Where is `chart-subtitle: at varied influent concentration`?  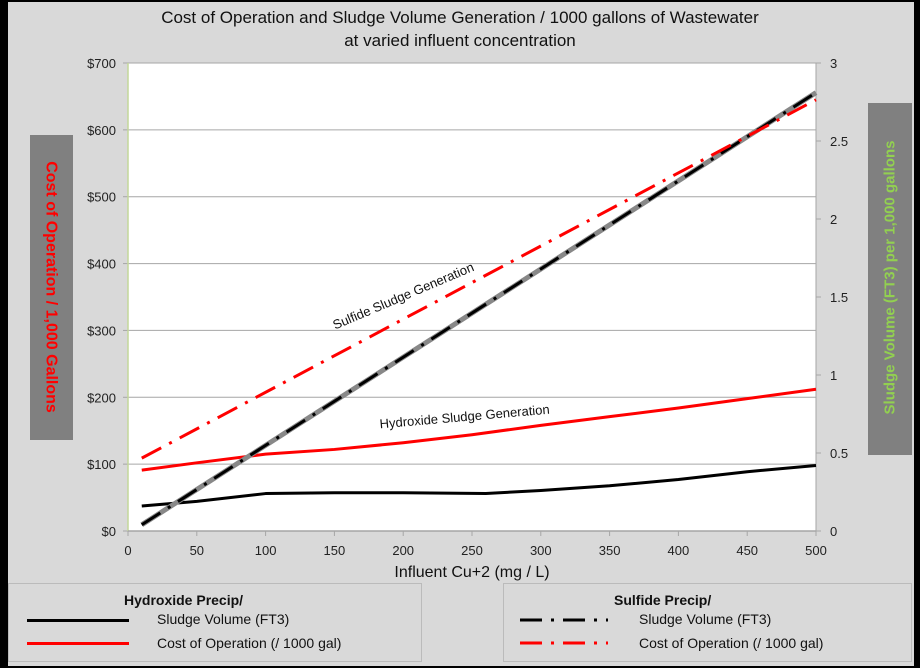 chart-subtitle: at varied influent concentration is located at coordinates (460, 40).